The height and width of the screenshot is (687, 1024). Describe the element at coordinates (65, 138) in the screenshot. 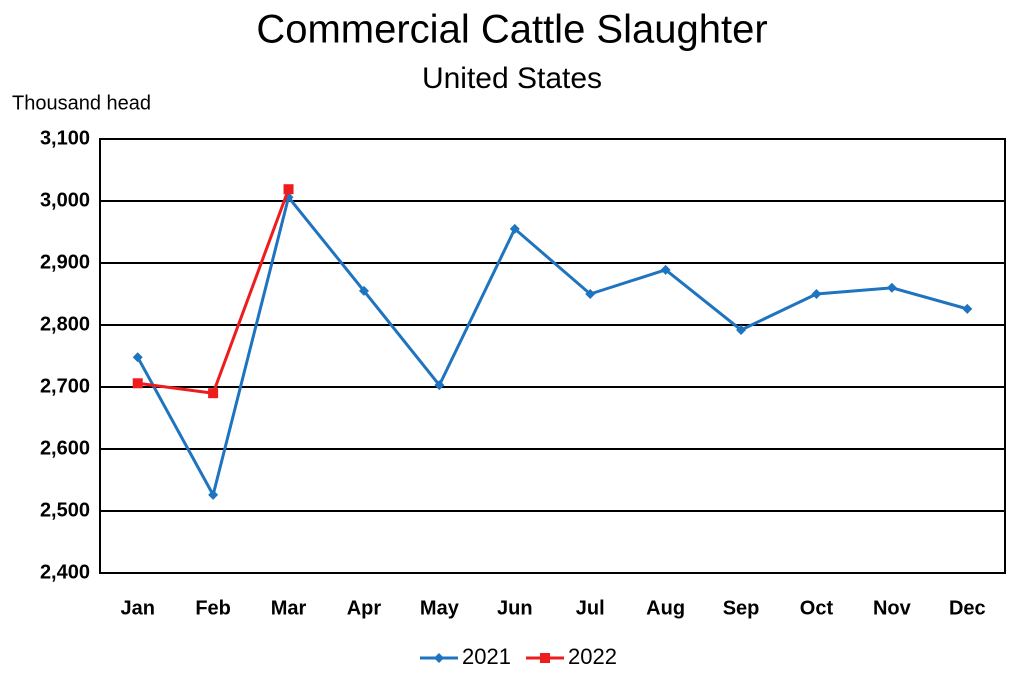

I see `y-tick-label: 3,100` at that location.